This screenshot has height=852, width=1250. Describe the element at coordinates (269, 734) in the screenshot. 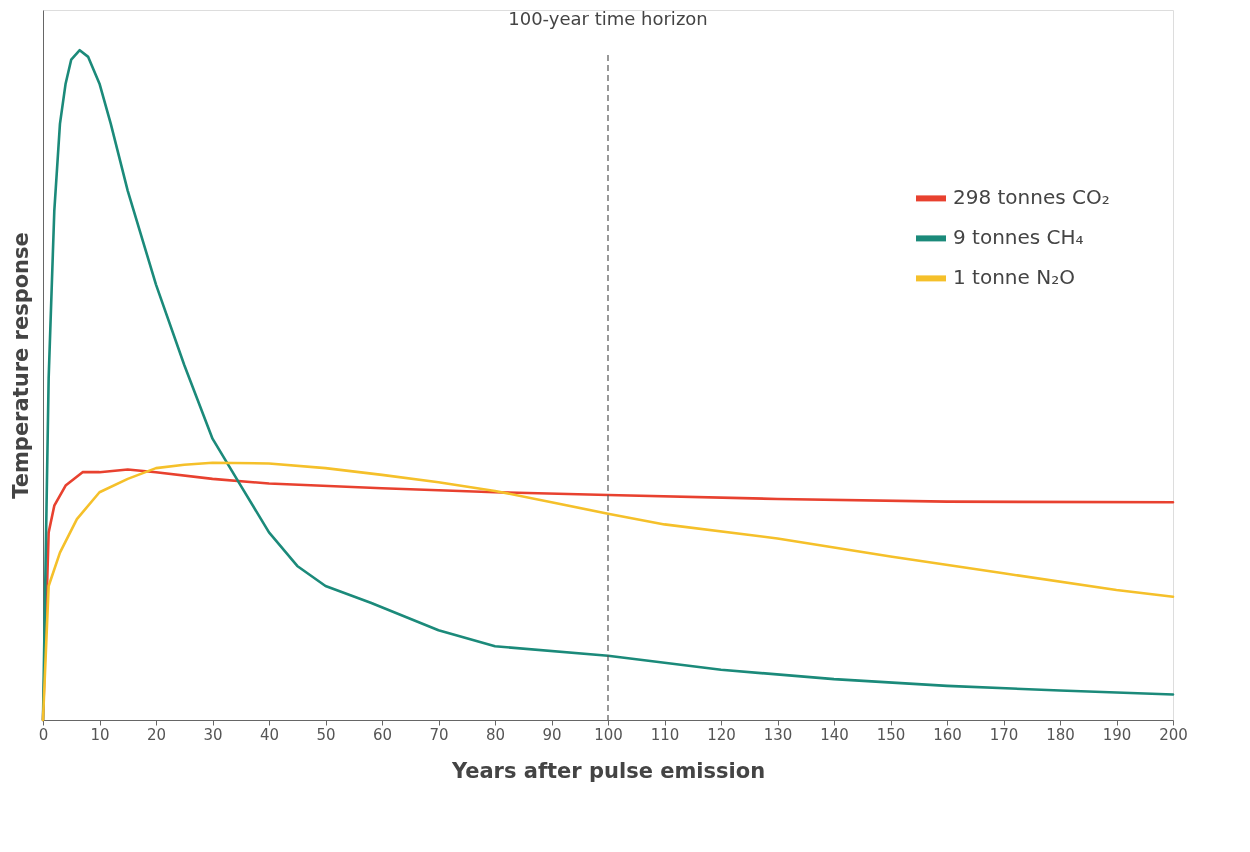

I see `x-tick-label: 40` at that location.